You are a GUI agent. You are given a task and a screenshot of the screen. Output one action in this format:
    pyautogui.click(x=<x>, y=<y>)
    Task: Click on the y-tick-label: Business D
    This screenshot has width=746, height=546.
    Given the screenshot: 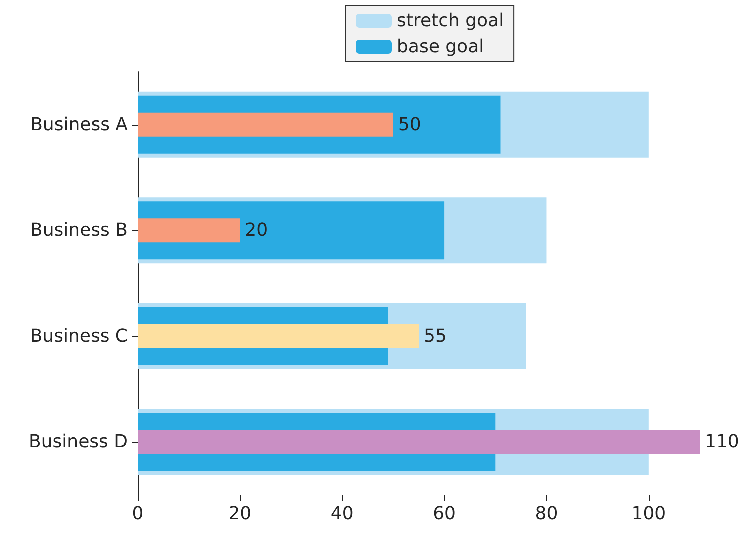 What is the action you would take?
    pyautogui.click(x=78, y=442)
    